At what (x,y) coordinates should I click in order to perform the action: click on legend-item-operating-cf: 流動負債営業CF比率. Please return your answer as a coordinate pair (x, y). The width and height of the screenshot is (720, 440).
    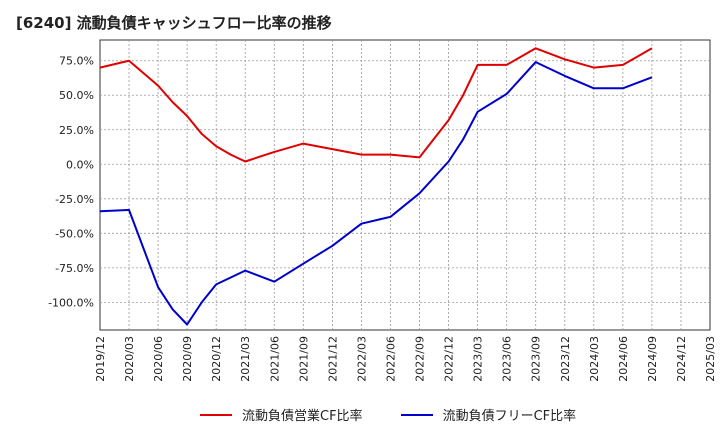
    Looking at the image, I should click on (281, 414).